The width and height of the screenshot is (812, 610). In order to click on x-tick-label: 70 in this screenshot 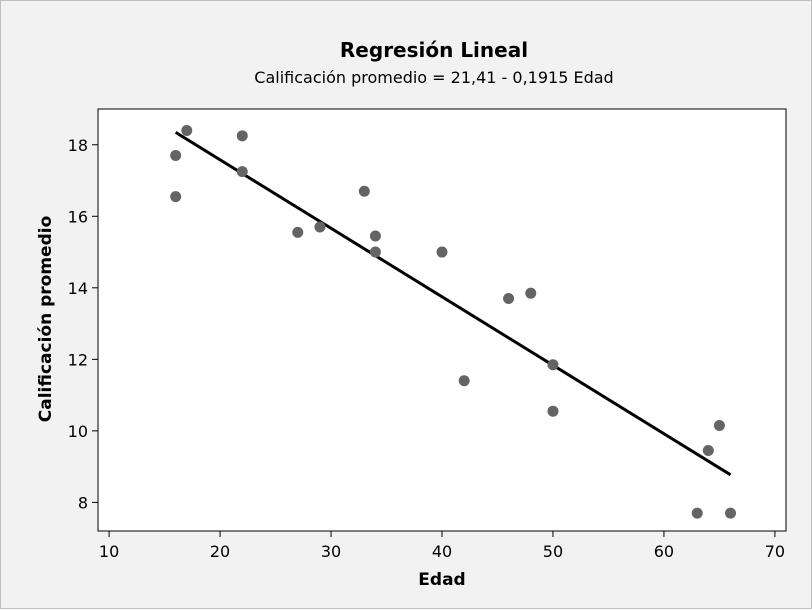, I will do `click(775, 551)`.